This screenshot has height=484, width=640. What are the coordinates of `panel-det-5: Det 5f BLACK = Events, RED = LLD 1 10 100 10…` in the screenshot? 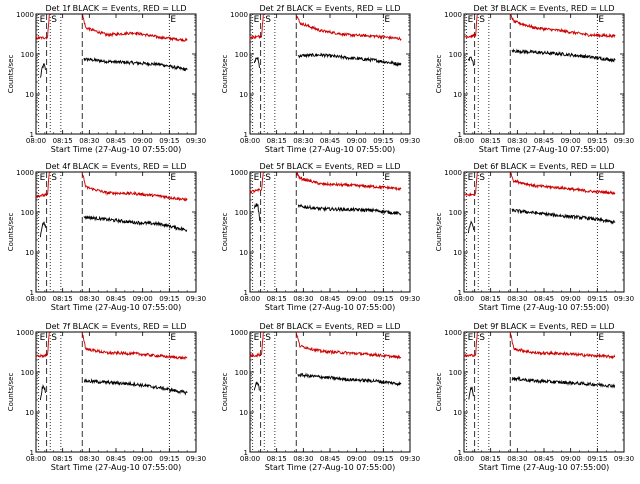 It's located at (320, 237).